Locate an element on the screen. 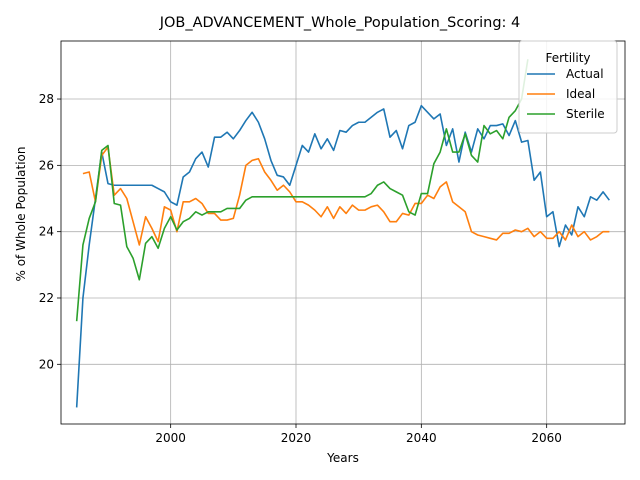  y-tick-label: 24 is located at coordinates (46, 232).